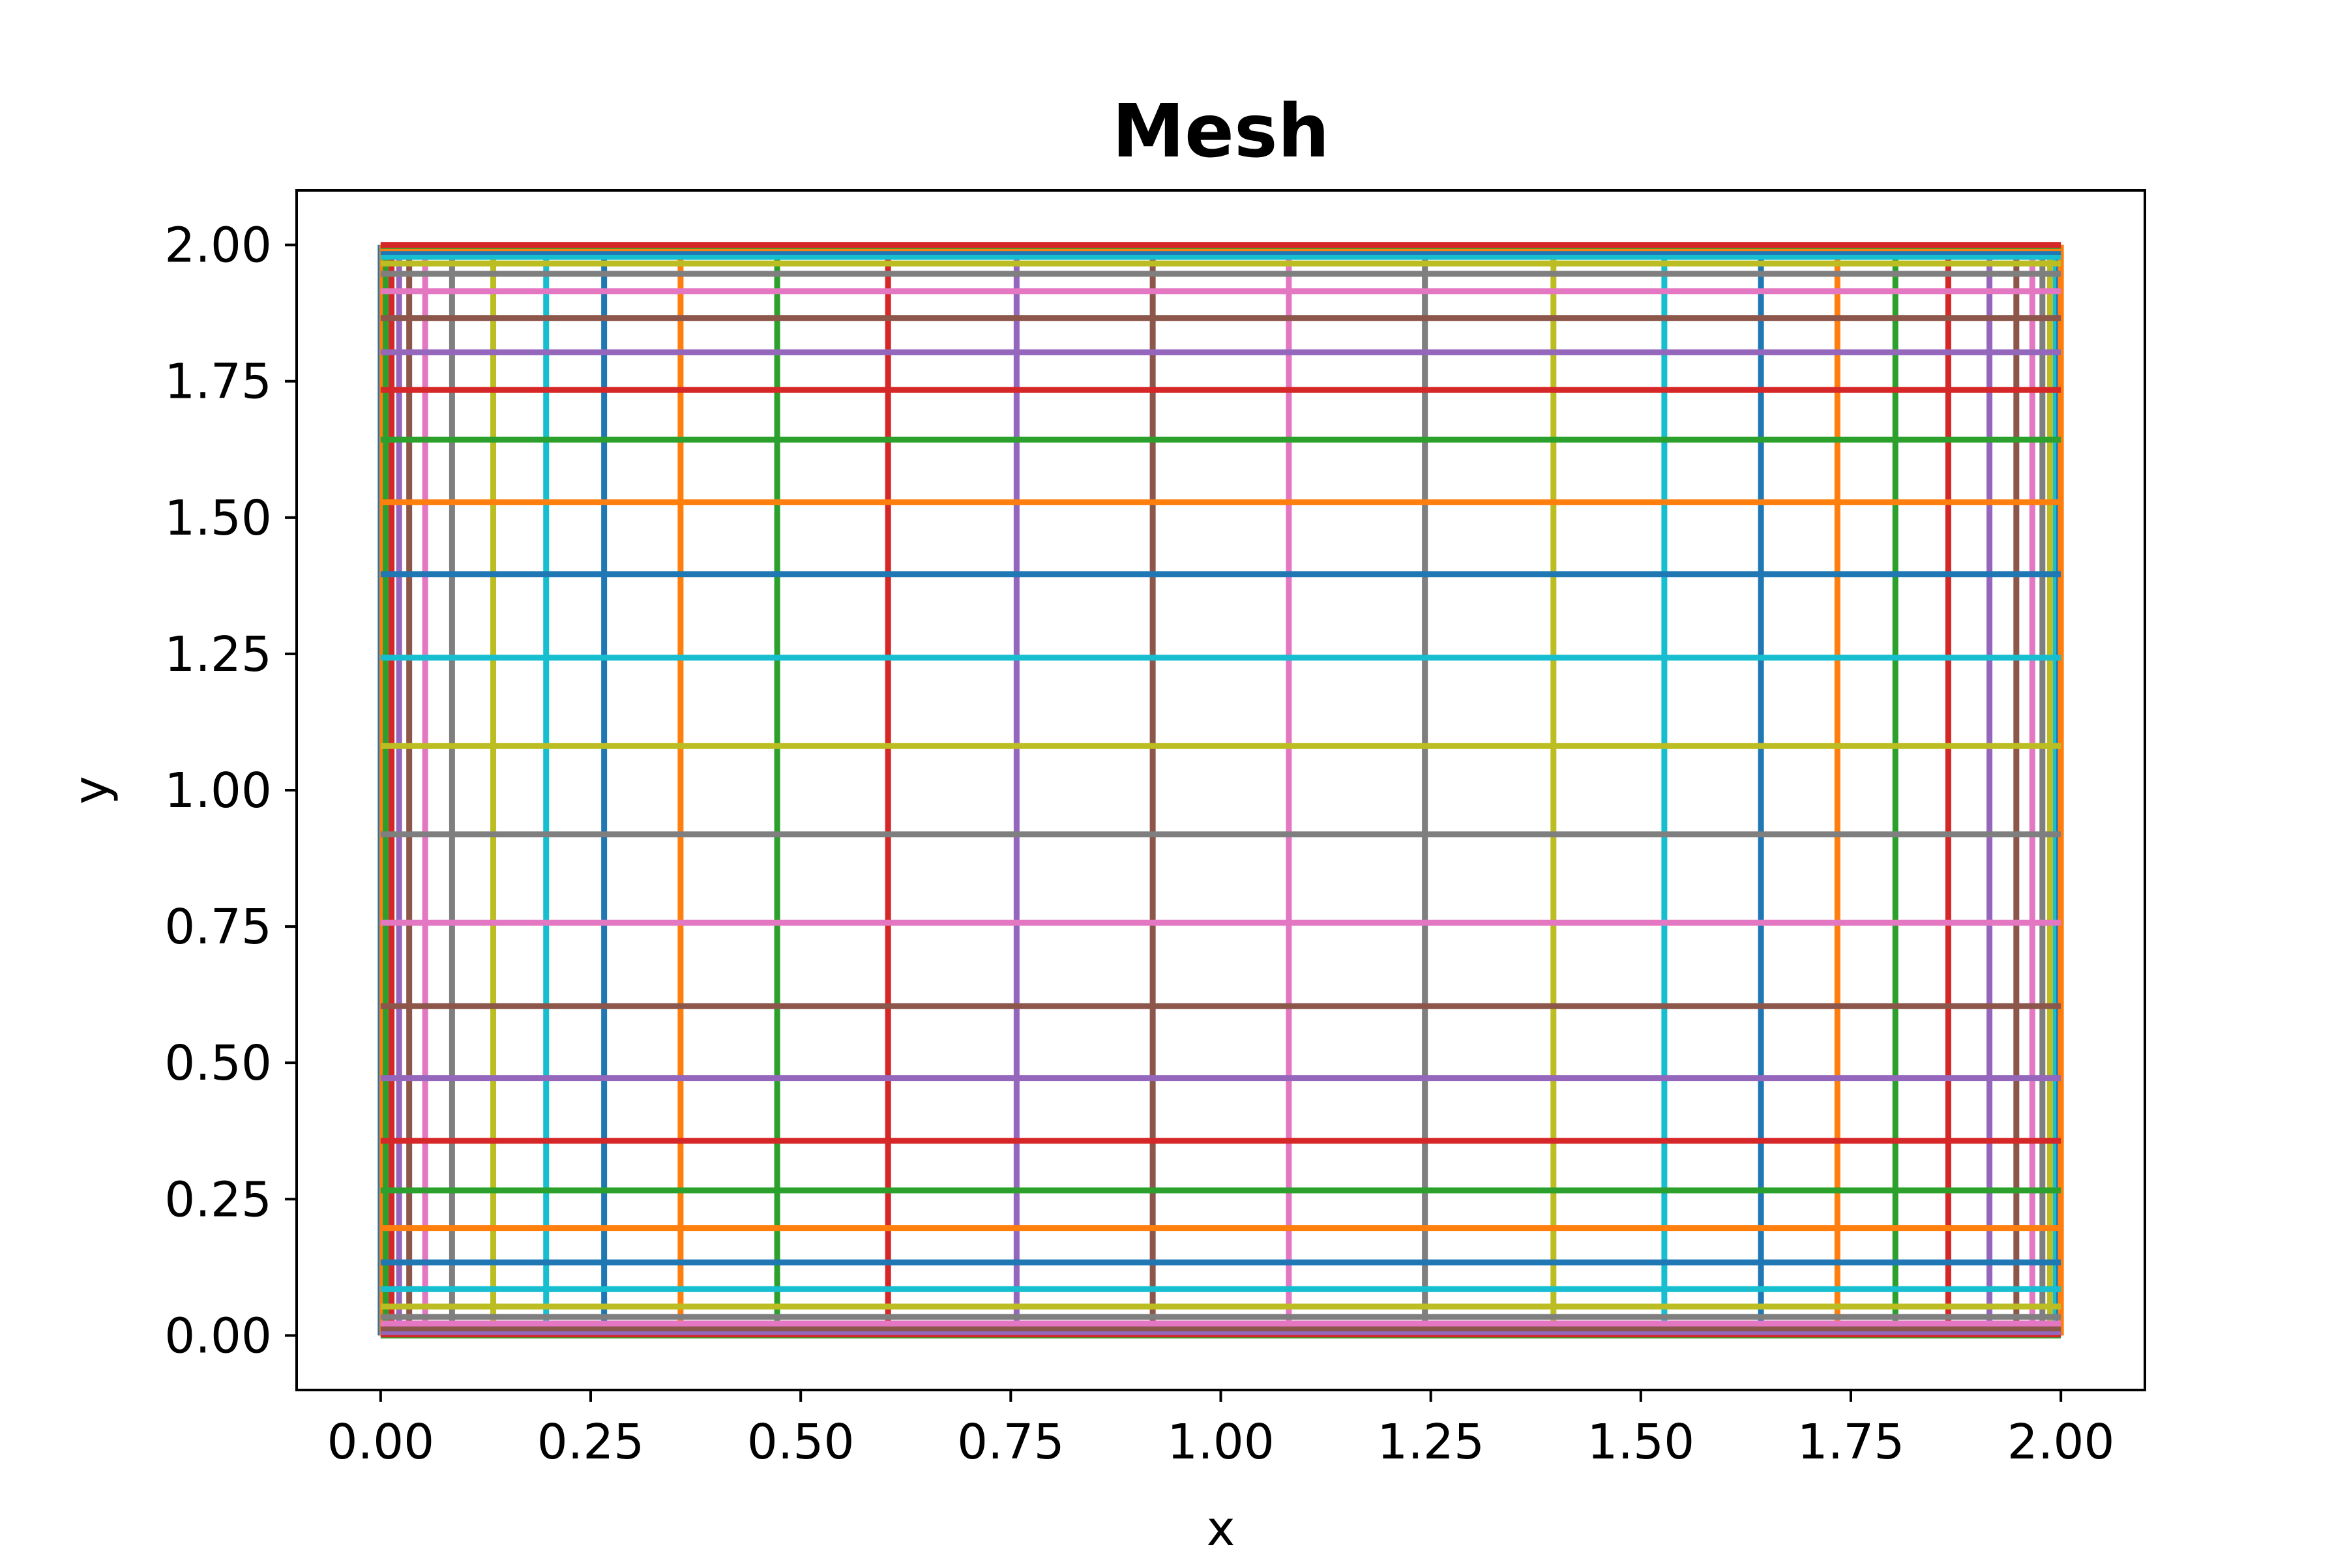 The image size is (2347, 1568). What do you see at coordinates (1011, 1442) in the screenshot?
I see `x-tick-label: 0.75` at bounding box center [1011, 1442].